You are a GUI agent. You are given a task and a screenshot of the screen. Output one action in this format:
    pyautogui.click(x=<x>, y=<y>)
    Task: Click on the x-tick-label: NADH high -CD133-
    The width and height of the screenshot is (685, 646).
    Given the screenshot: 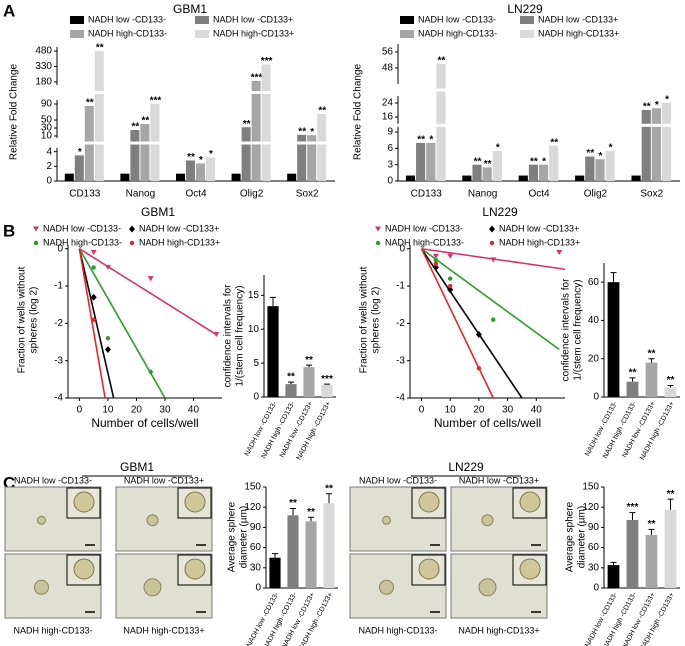 What is the action you would take?
    pyautogui.click(x=278, y=430)
    